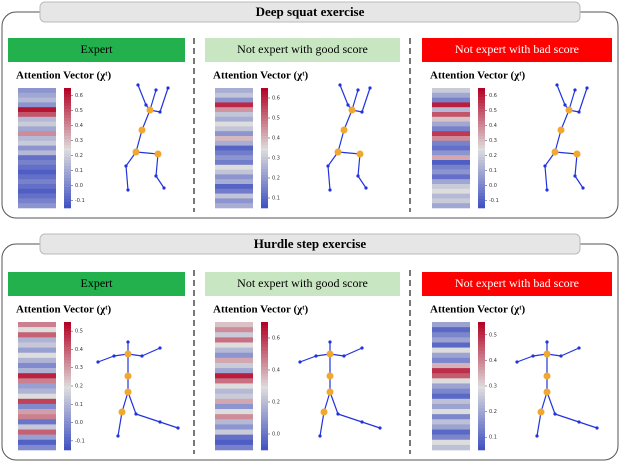 Image resolution: width=620 pixels, height=467 pixels. Describe the element at coordinates (79, 171) in the screenshot. I see `colorbar-tick-label: 0.1` at that location.